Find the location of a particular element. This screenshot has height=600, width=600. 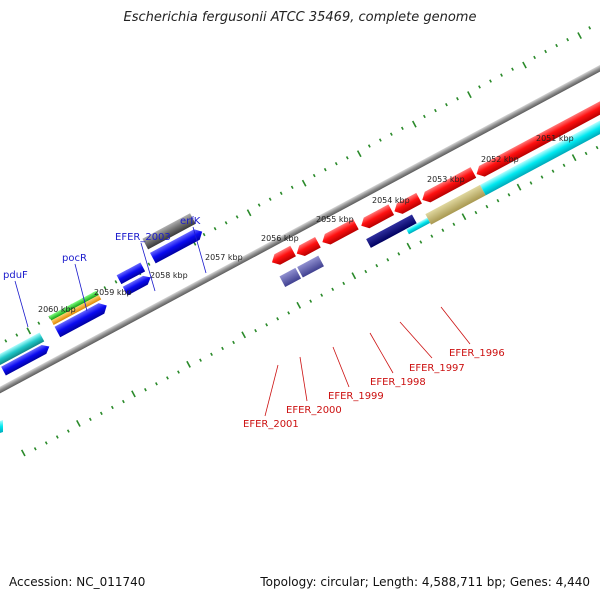

leader-EFER_1998 is located at coordinates (381, 353).